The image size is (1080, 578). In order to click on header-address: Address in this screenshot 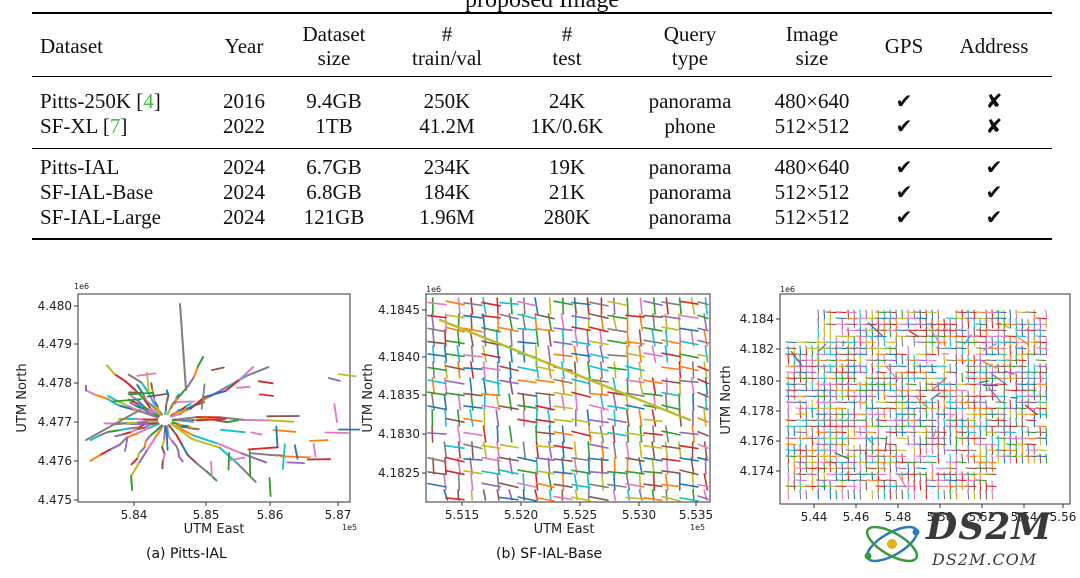, I will do `click(994, 46)`.